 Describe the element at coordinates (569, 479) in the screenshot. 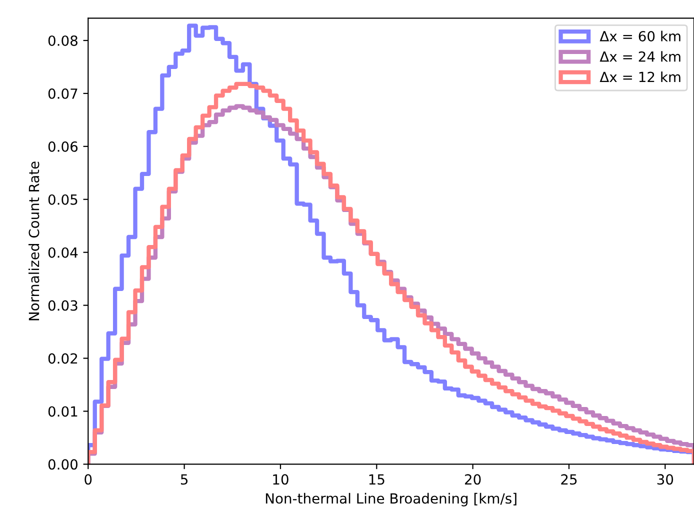

I see `x-tick-label: 25` at that location.